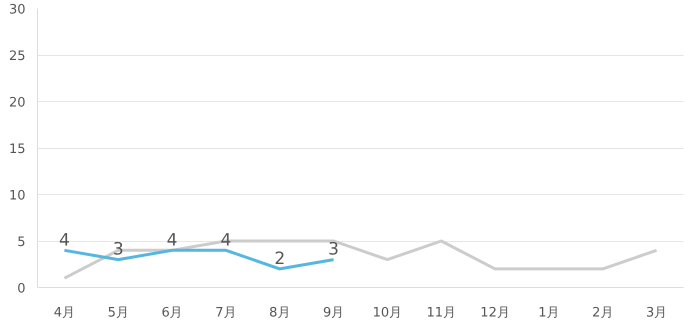  I want to click on x-tick-label: 11月, so click(441, 313).